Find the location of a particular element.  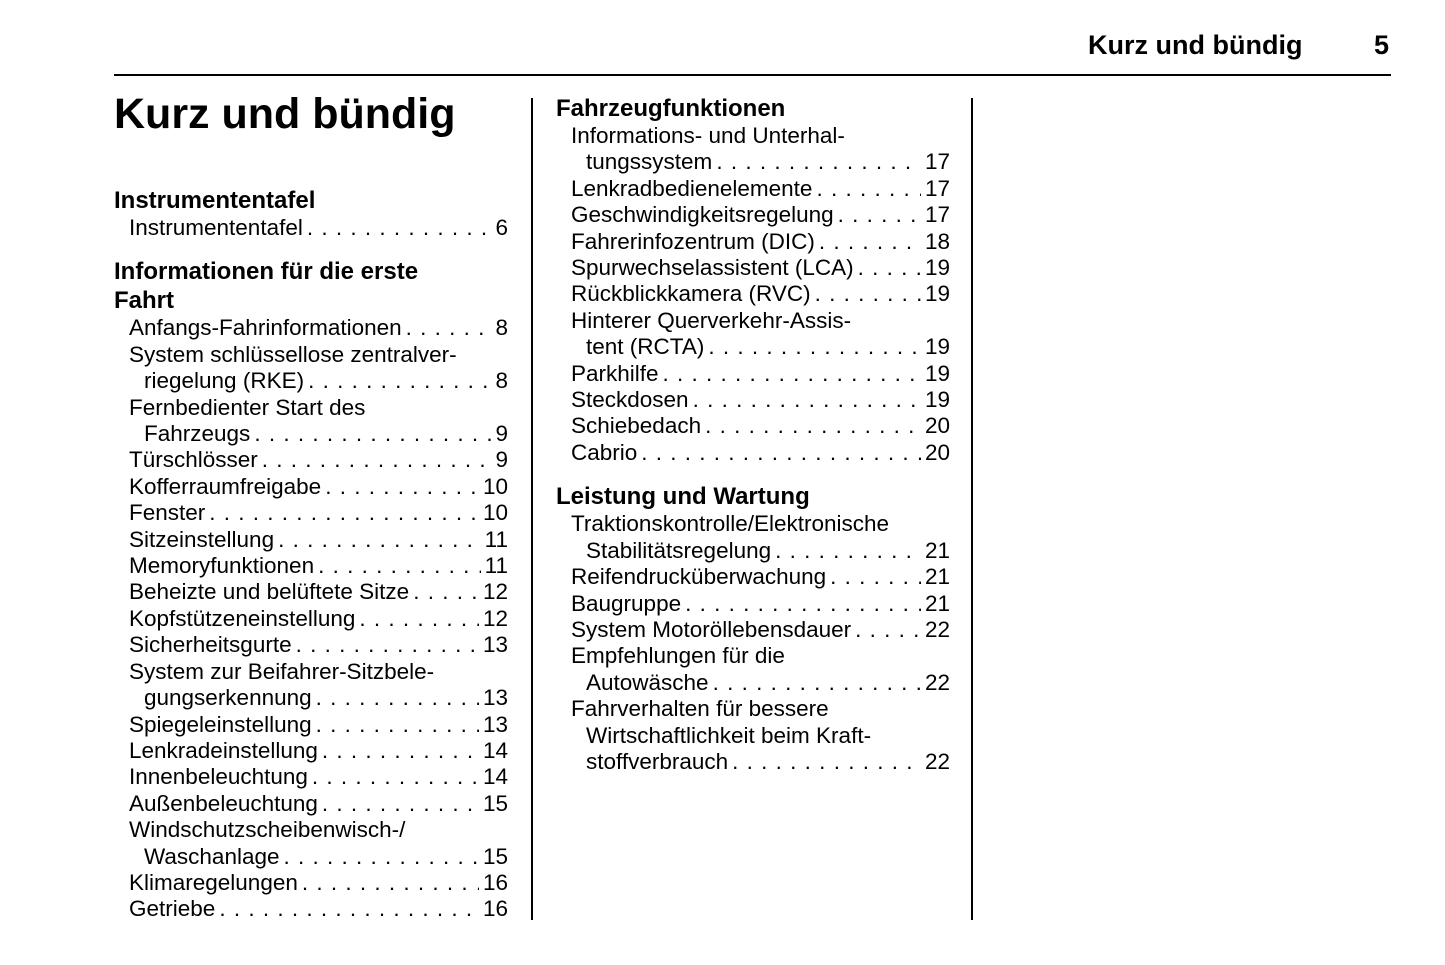

toc-entry-line: Getriebe 16 is located at coordinates (311, 909).